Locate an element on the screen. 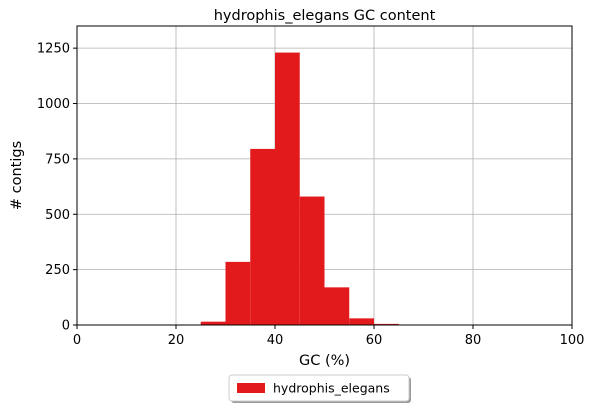  x-tick-label: 20 is located at coordinates (176, 340).